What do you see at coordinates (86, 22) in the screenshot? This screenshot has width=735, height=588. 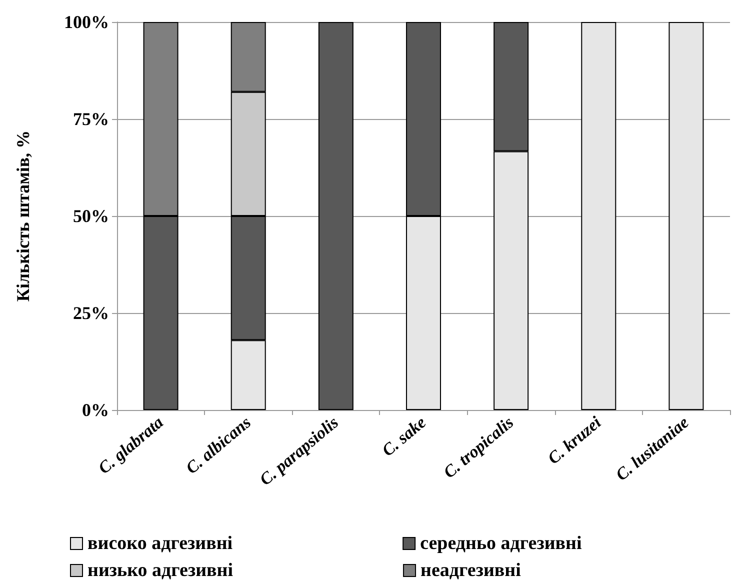 I see `y-tick-label: 100%` at bounding box center [86, 22].